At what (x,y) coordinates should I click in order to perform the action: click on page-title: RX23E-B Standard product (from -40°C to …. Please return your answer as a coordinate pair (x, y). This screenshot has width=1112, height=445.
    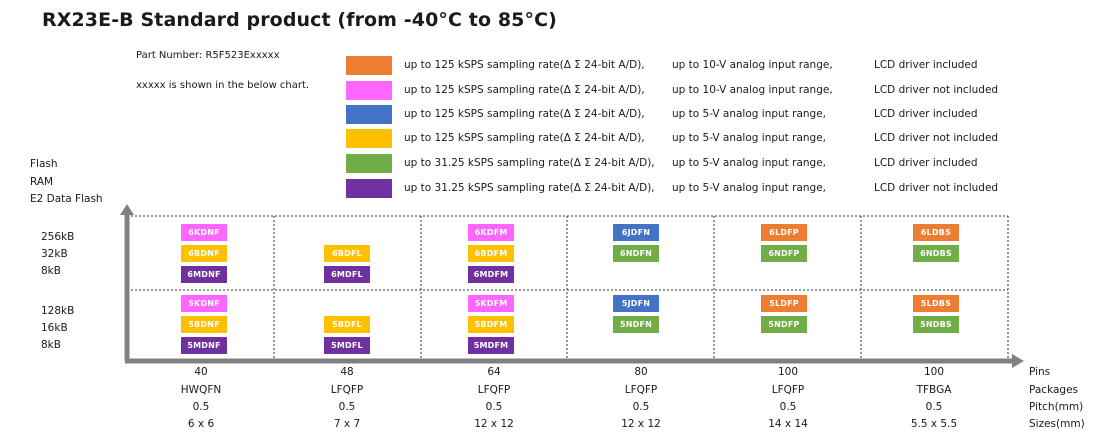
    Looking at the image, I should click on (299, 20).